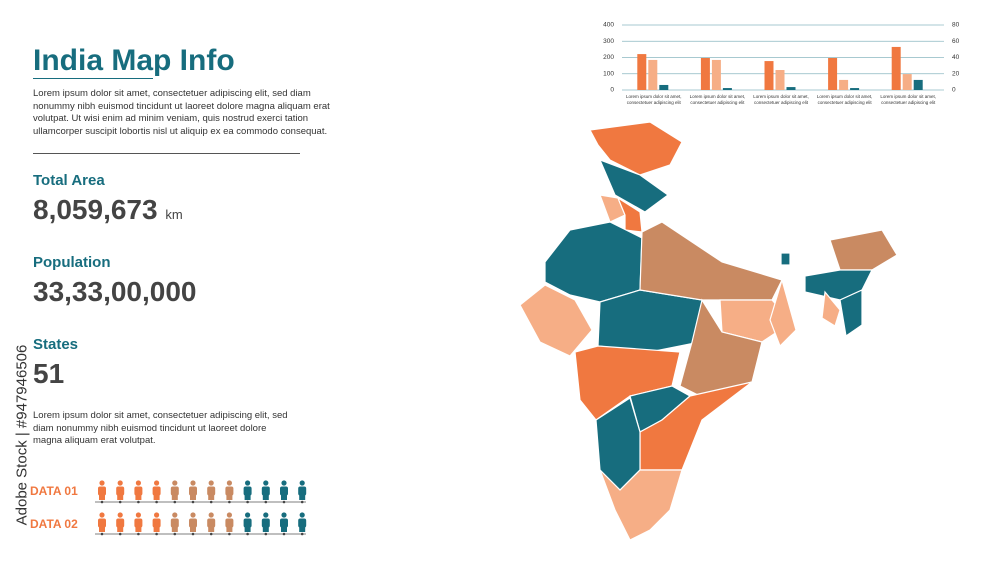 The height and width of the screenshot is (563, 1000). What do you see at coordinates (54, 491) in the screenshot?
I see `data-row-label: DATA 01` at bounding box center [54, 491].